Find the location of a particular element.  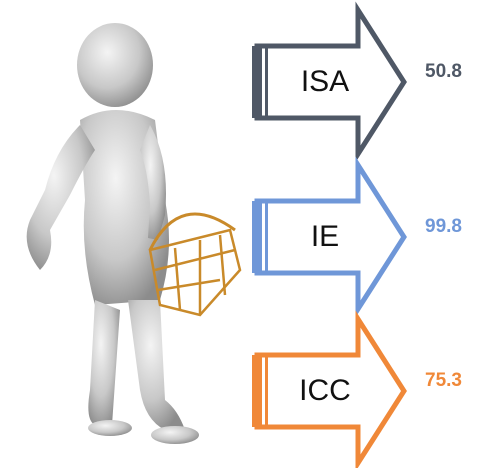

value-label: 75.3 is located at coordinates (443, 380).